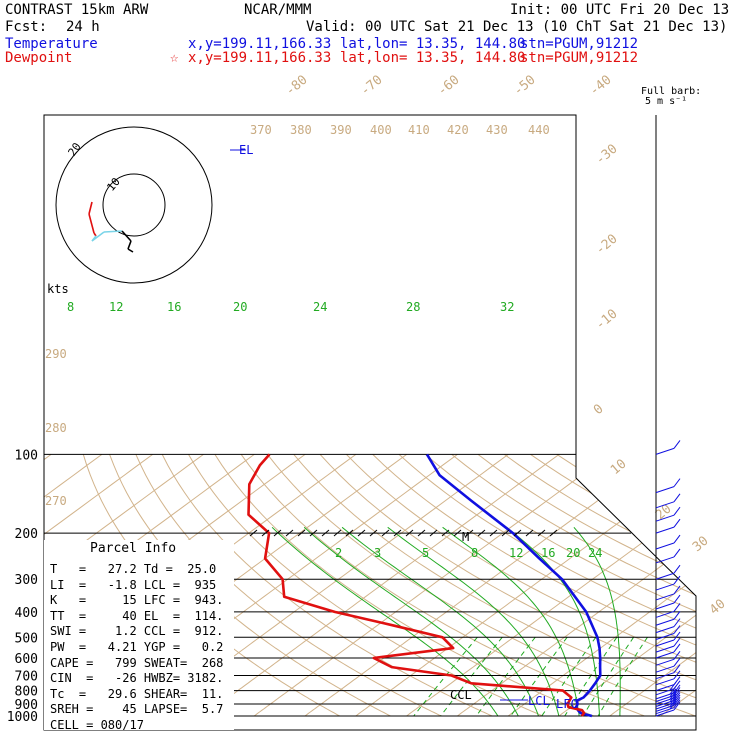 The image size is (740, 740). I want to click on hodograph-outer-ring, so click(134, 205).